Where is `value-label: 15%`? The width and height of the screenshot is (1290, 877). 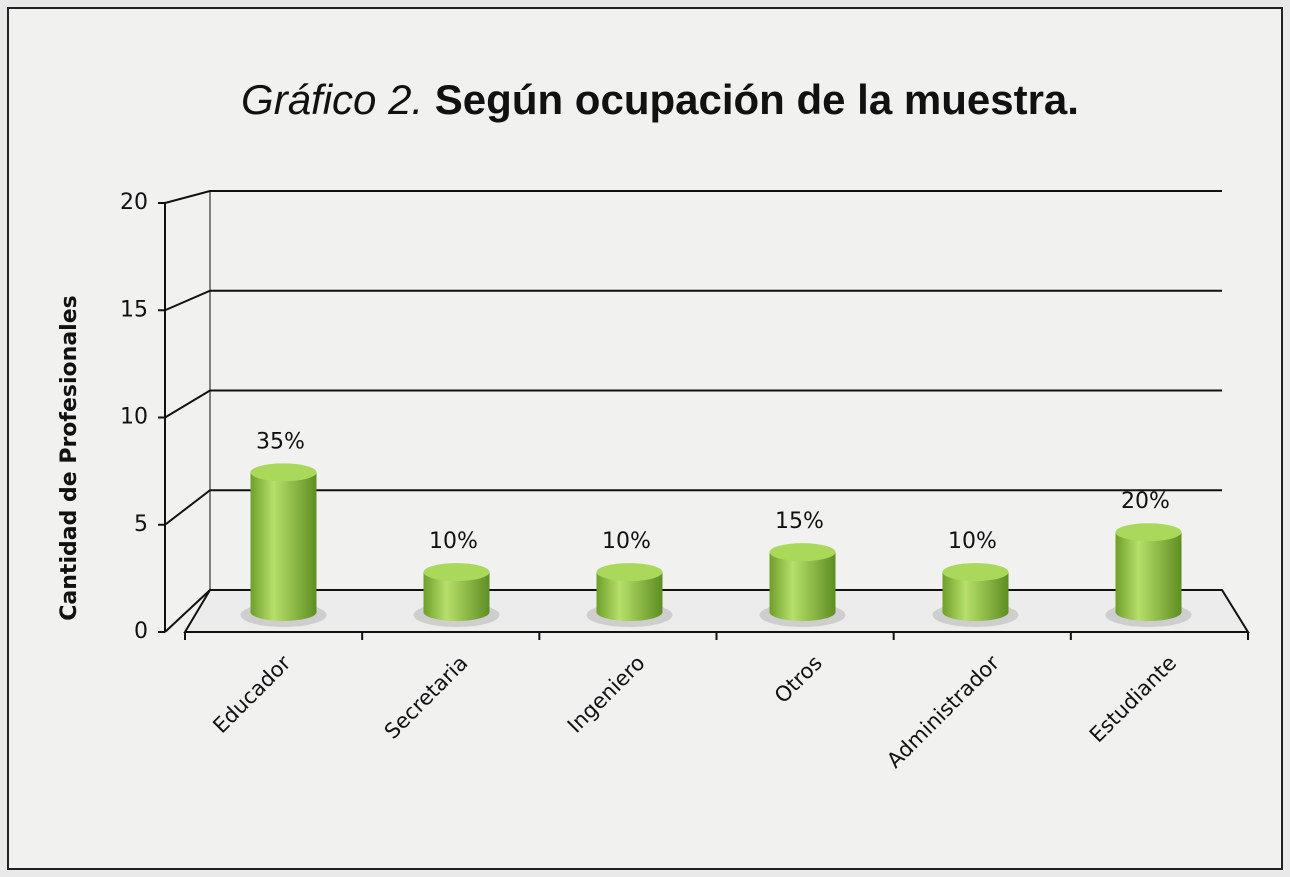 value-label: 15% is located at coordinates (799, 521).